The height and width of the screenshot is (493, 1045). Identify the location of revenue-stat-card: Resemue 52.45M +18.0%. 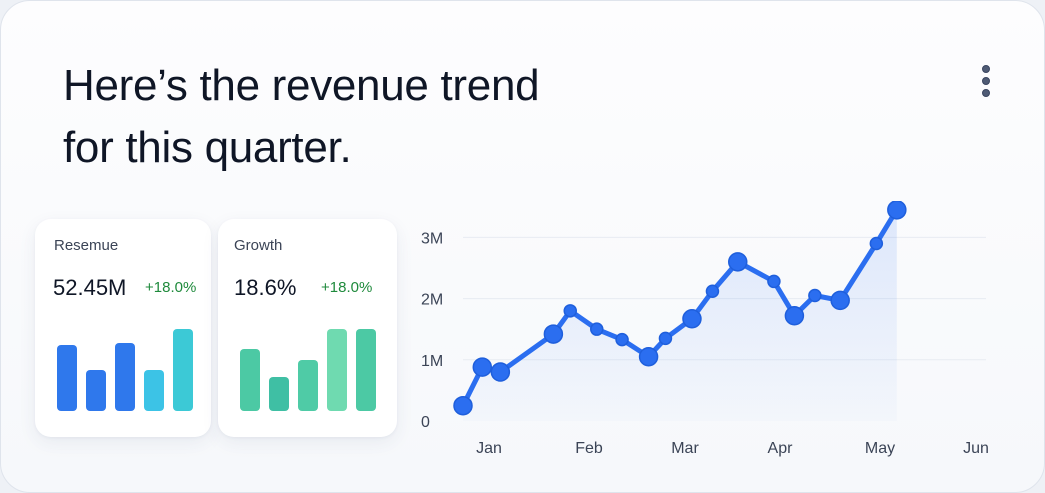
(123, 328).